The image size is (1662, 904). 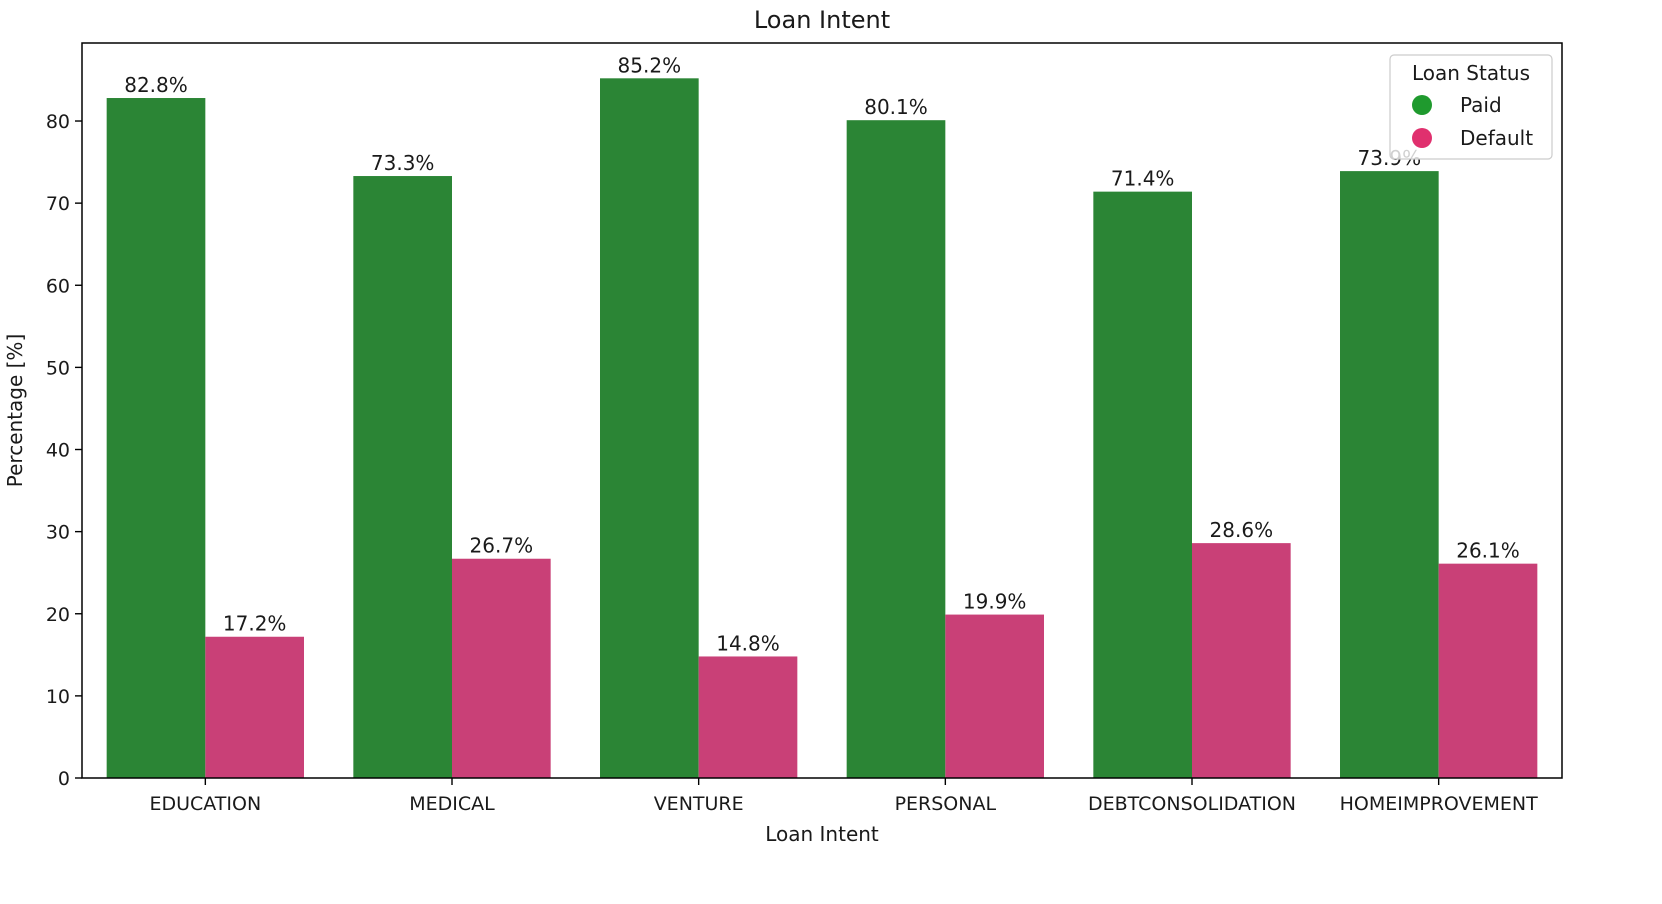 I want to click on bar-default-education, so click(x=254, y=707).